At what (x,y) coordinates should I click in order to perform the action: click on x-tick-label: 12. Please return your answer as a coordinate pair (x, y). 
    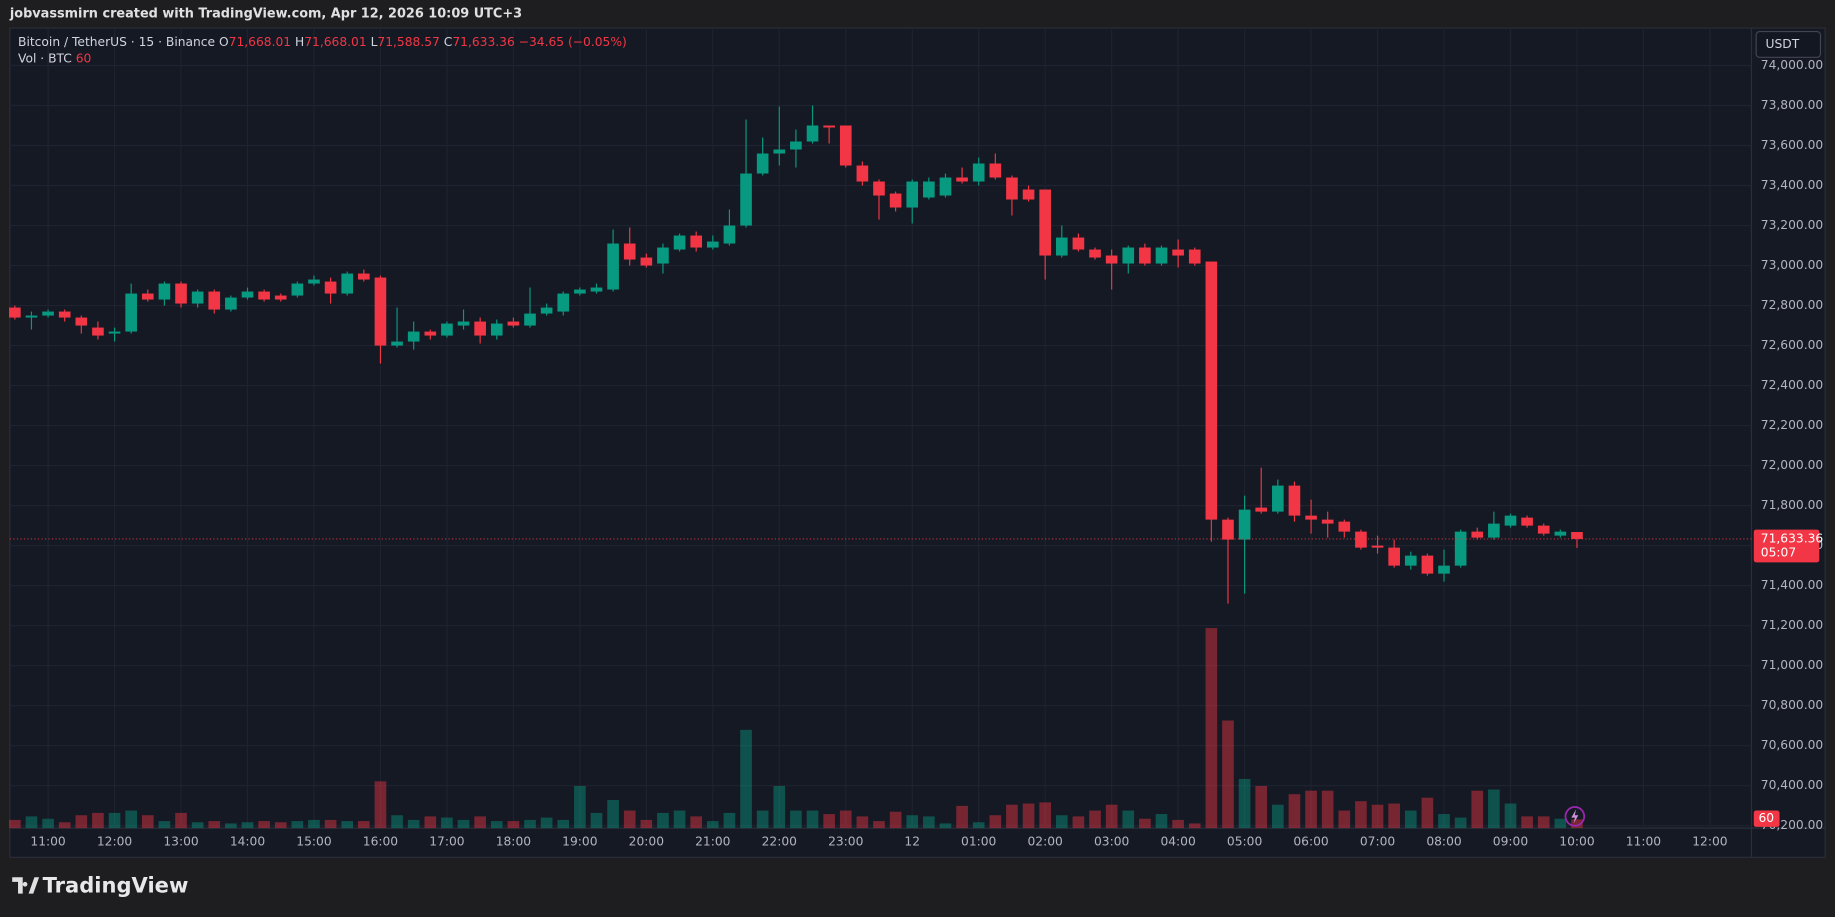
    Looking at the image, I should click on (912, 842).